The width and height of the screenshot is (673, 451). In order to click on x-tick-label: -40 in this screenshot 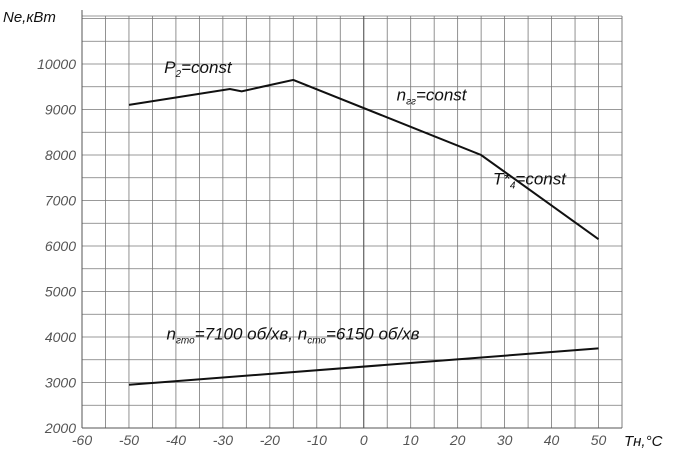, I will do `click(176, 440)`.